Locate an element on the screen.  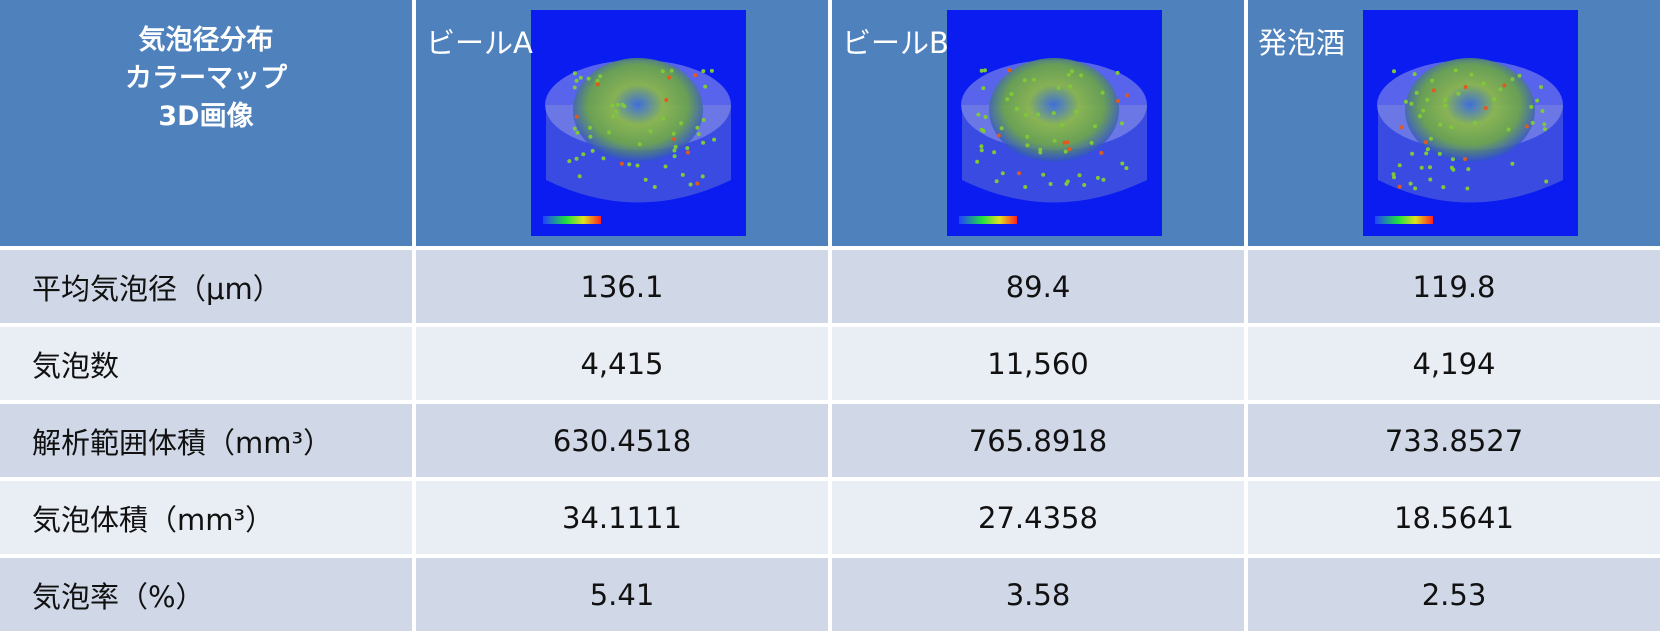
value-cell: 3.58 is located at coordinates (1038, 594).